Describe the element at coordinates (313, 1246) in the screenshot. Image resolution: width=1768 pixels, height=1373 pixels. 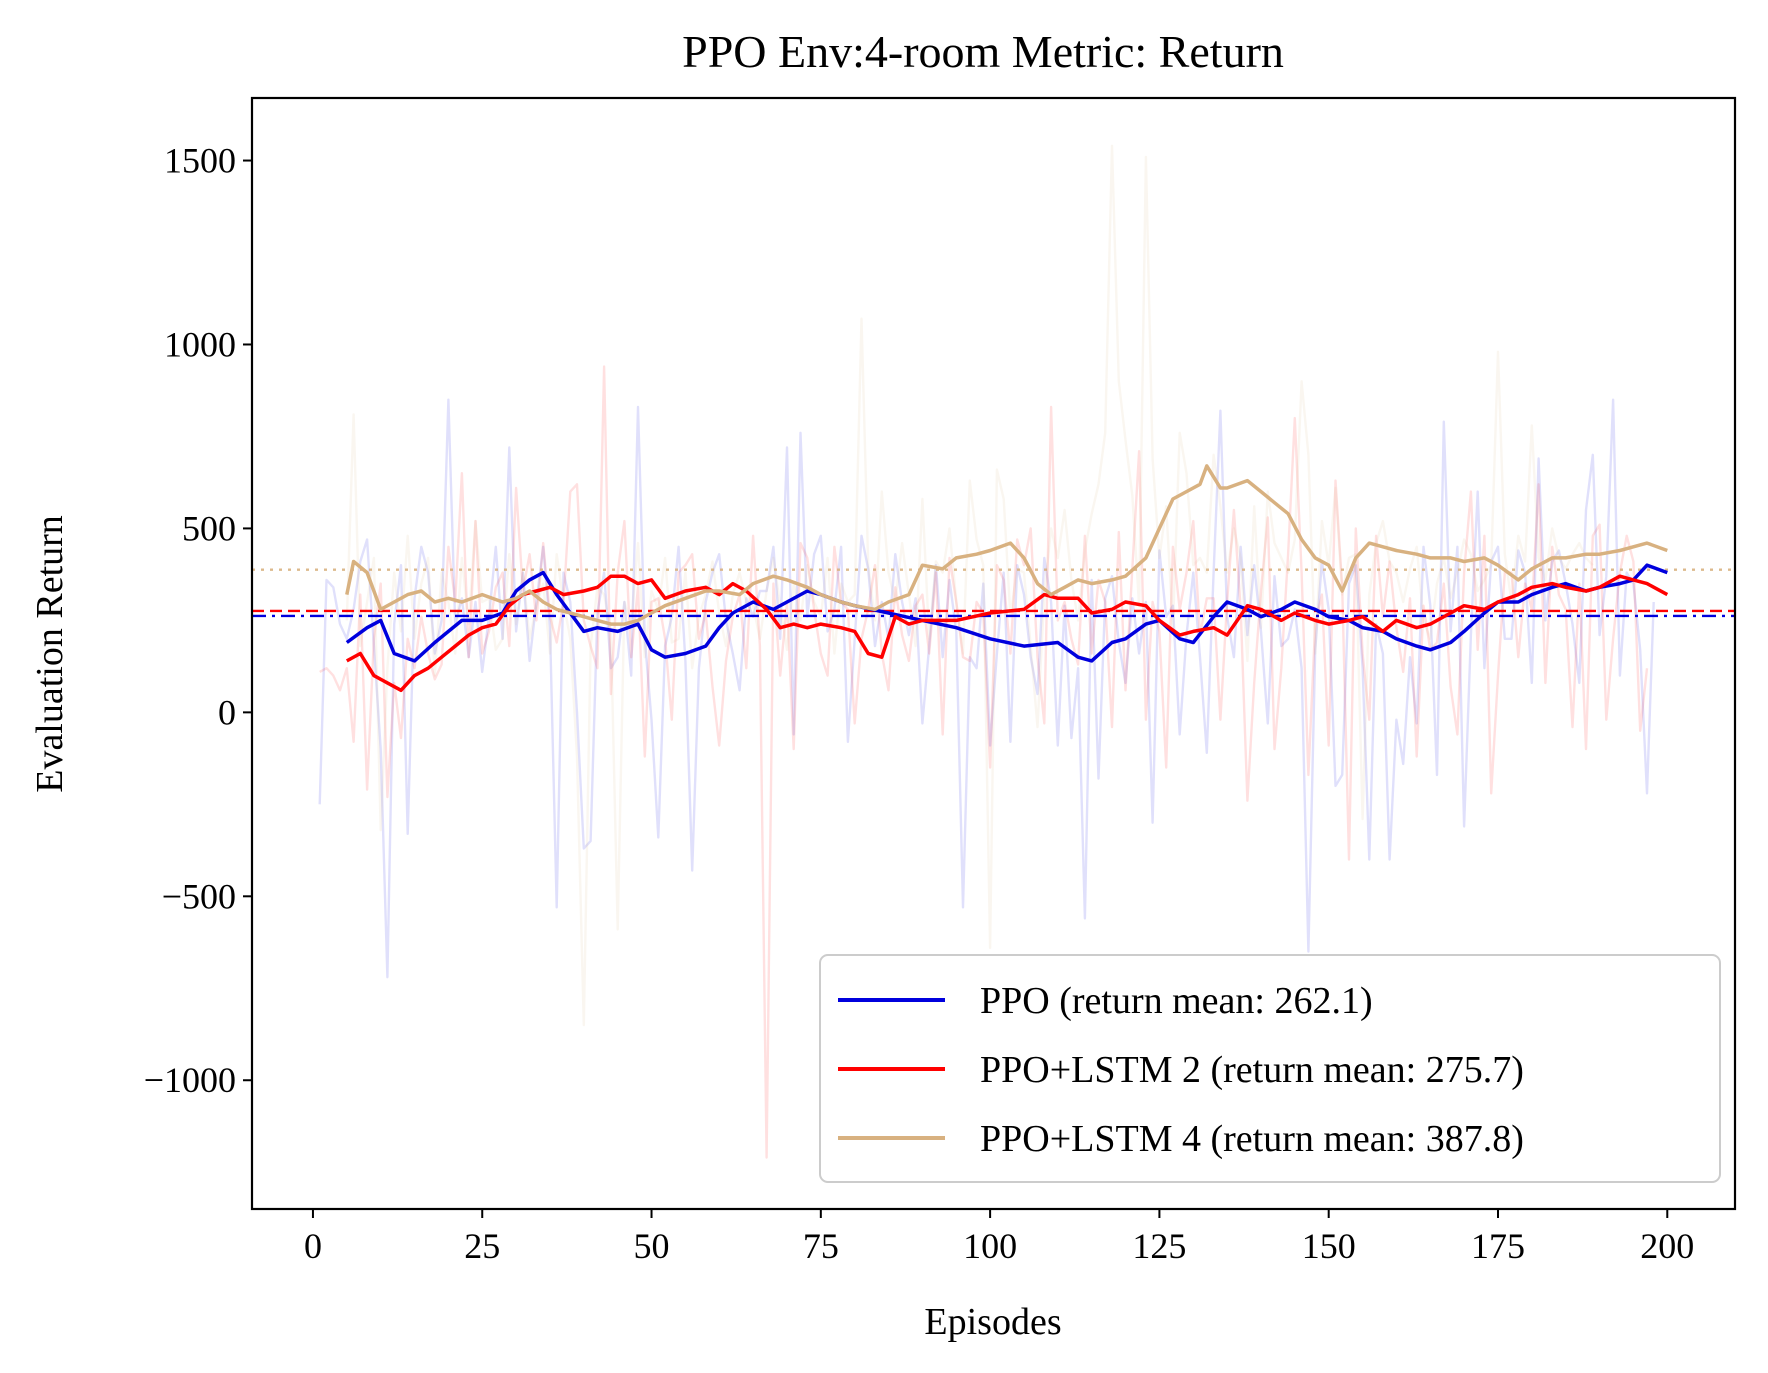
I see `x-tick-label: 0` at that location.